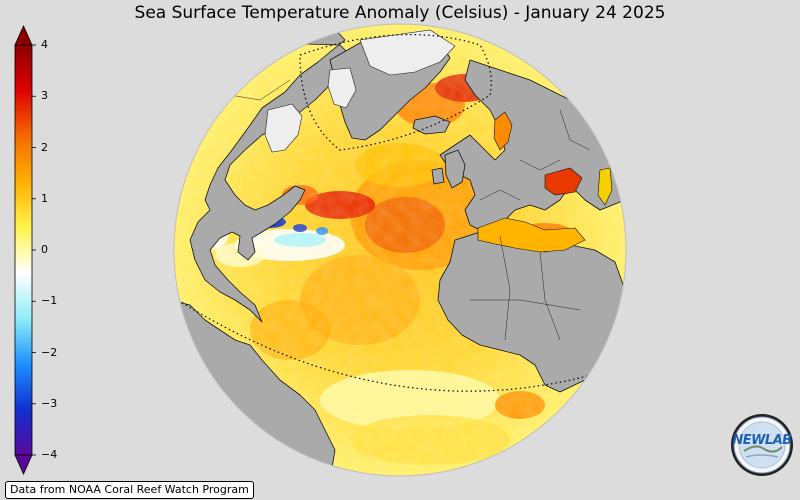 This screenshot has height=500, width=800. What do you see at coordinates (605, 186) in the screenshot?
I see `caspian-sea` at bounding box center [605, 186].